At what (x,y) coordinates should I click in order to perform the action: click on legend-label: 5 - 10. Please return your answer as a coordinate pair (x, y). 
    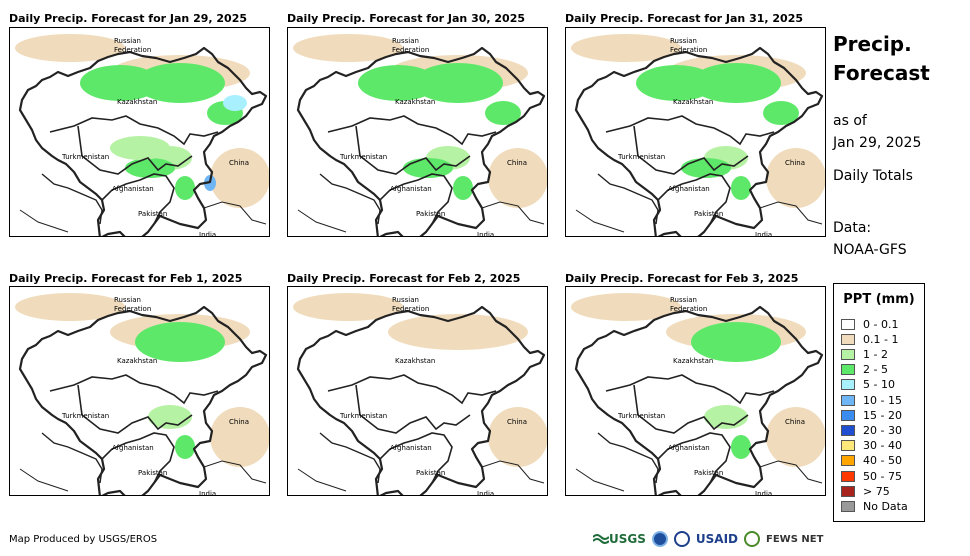
    Looking at the image, I should click on (879, 385).